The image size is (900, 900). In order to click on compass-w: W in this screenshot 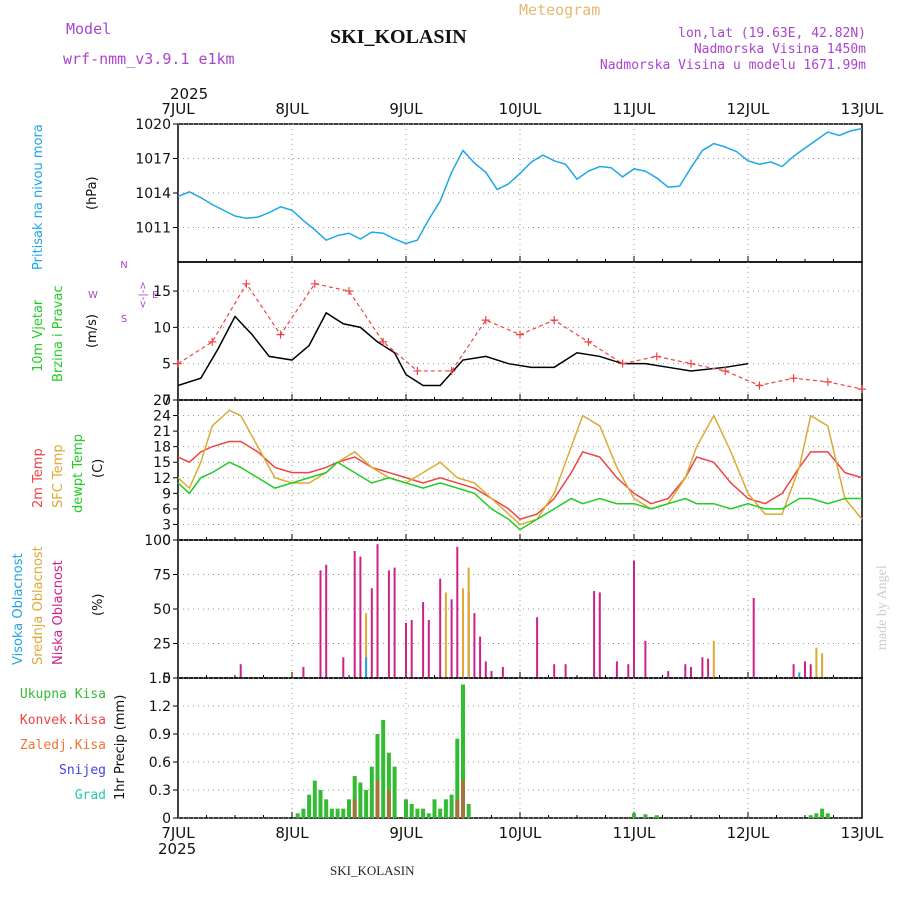, I will do `click(93, 295)`.